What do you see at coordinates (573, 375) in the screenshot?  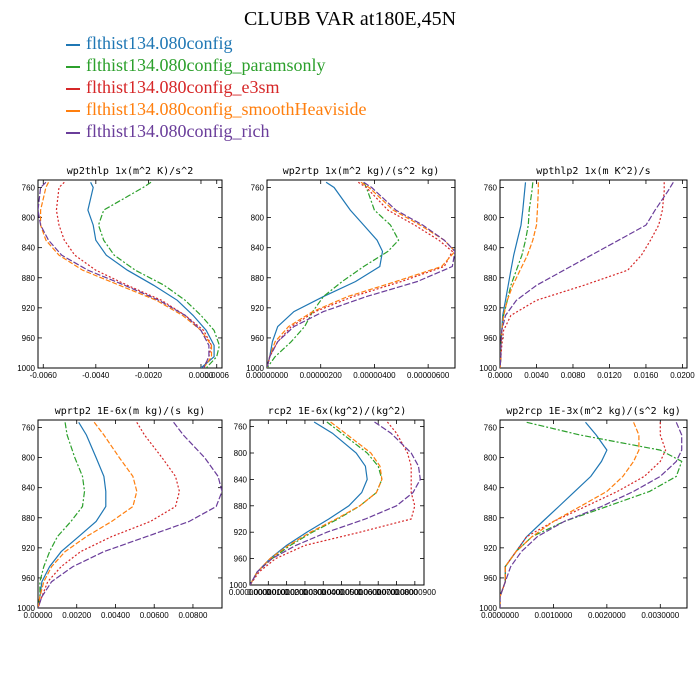 I see `x-tick-label: 0.0080` at bounding box center [573, 375].